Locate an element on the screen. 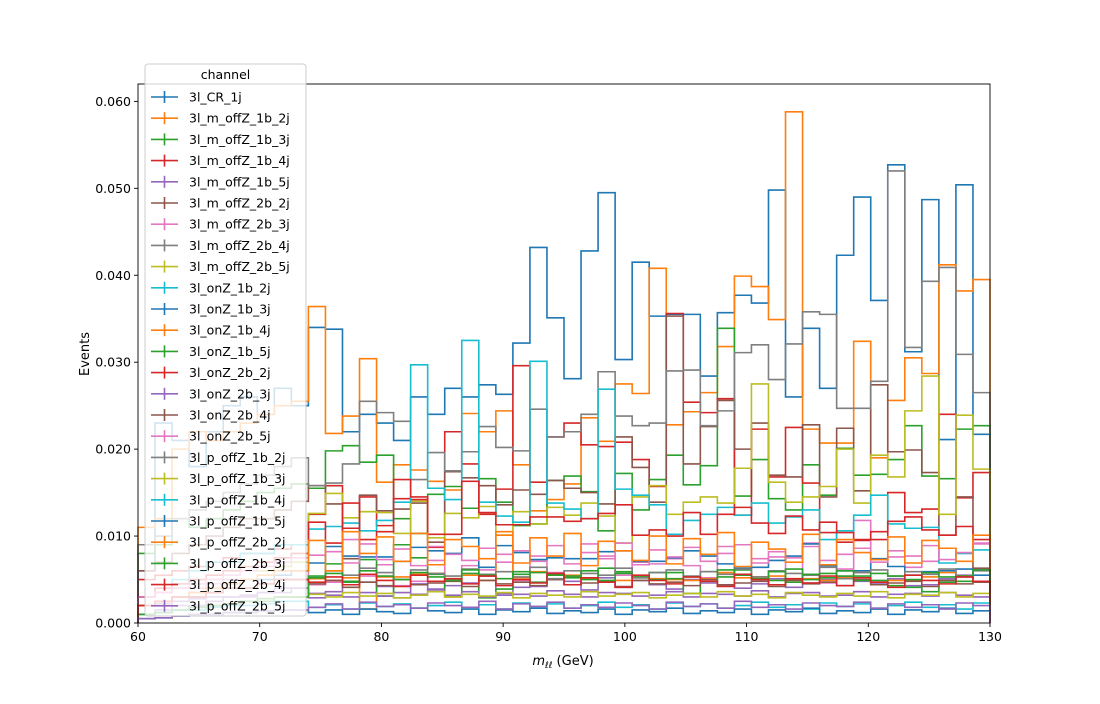  legend-entry-3l_p_offZ_2b_5j: 3l_p_offZ_2b_5j is located at coordinates (218, 605).